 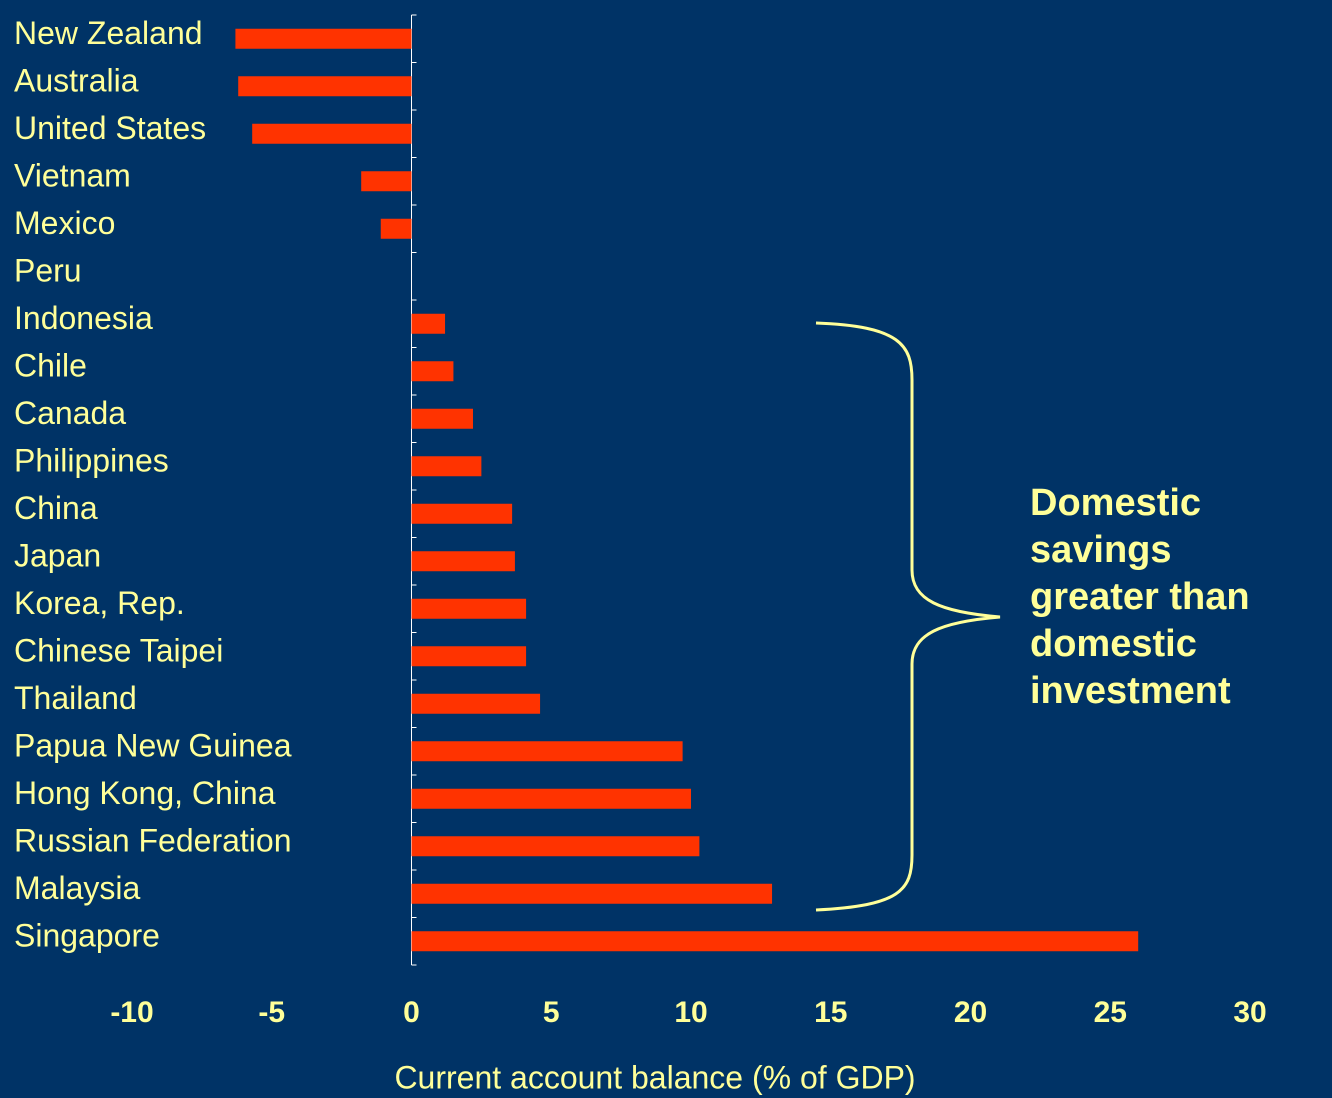 What do you see at coordinates (145, 793) in the screenshot?
I see `category-label: Hong Kong, China` at bounding box center [145, 793].